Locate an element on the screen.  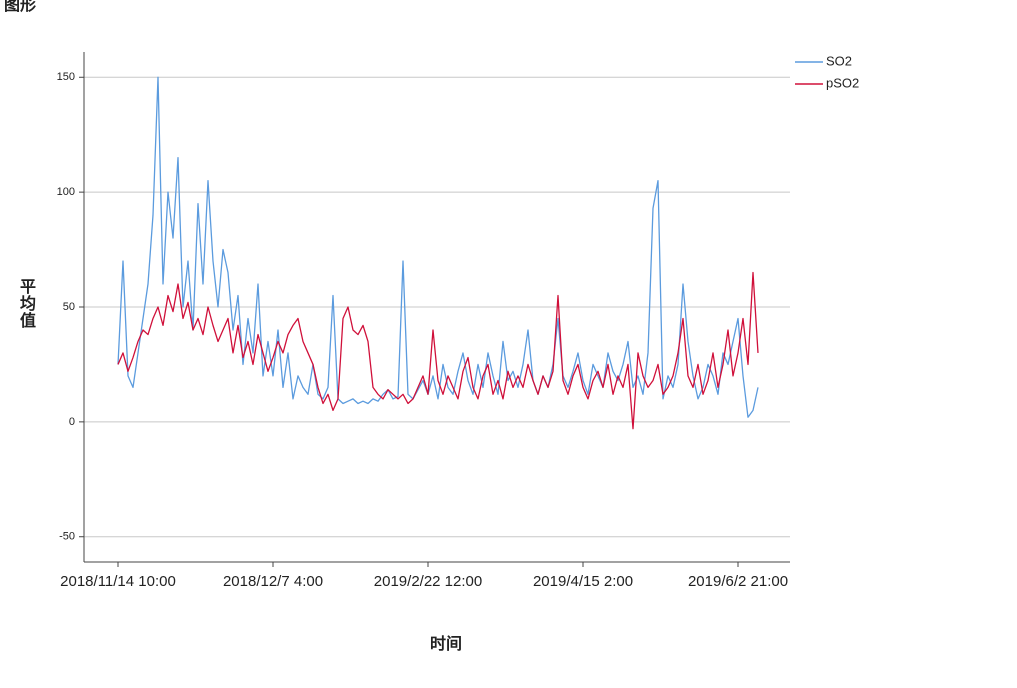
y-tick-label: 100 is located at coordinates (66, 192).